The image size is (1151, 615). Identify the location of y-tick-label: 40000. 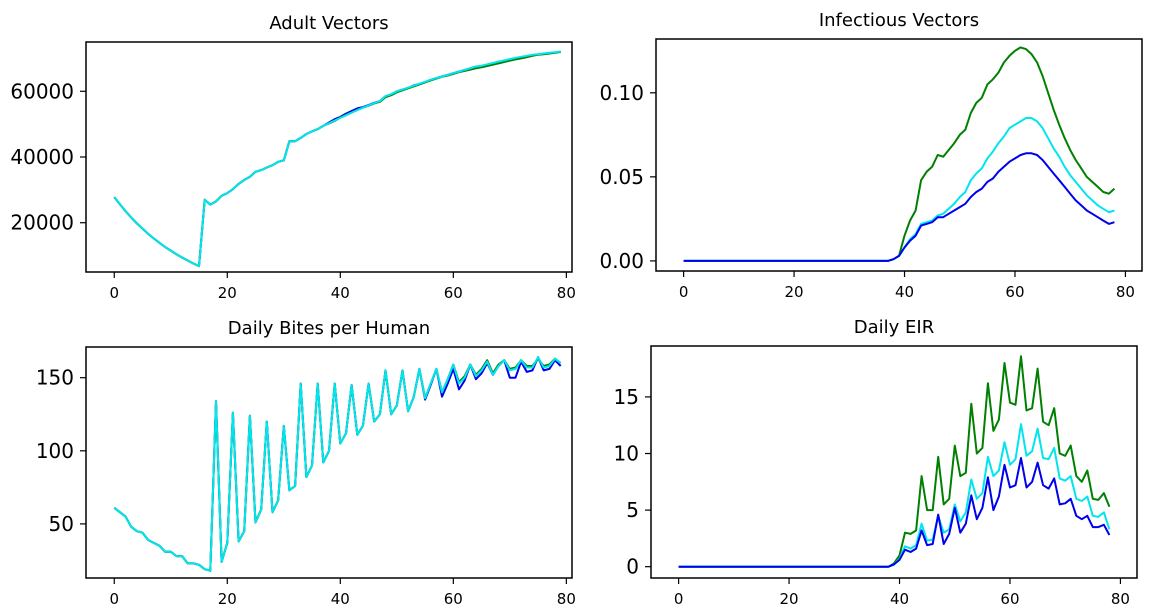
(42, 157).